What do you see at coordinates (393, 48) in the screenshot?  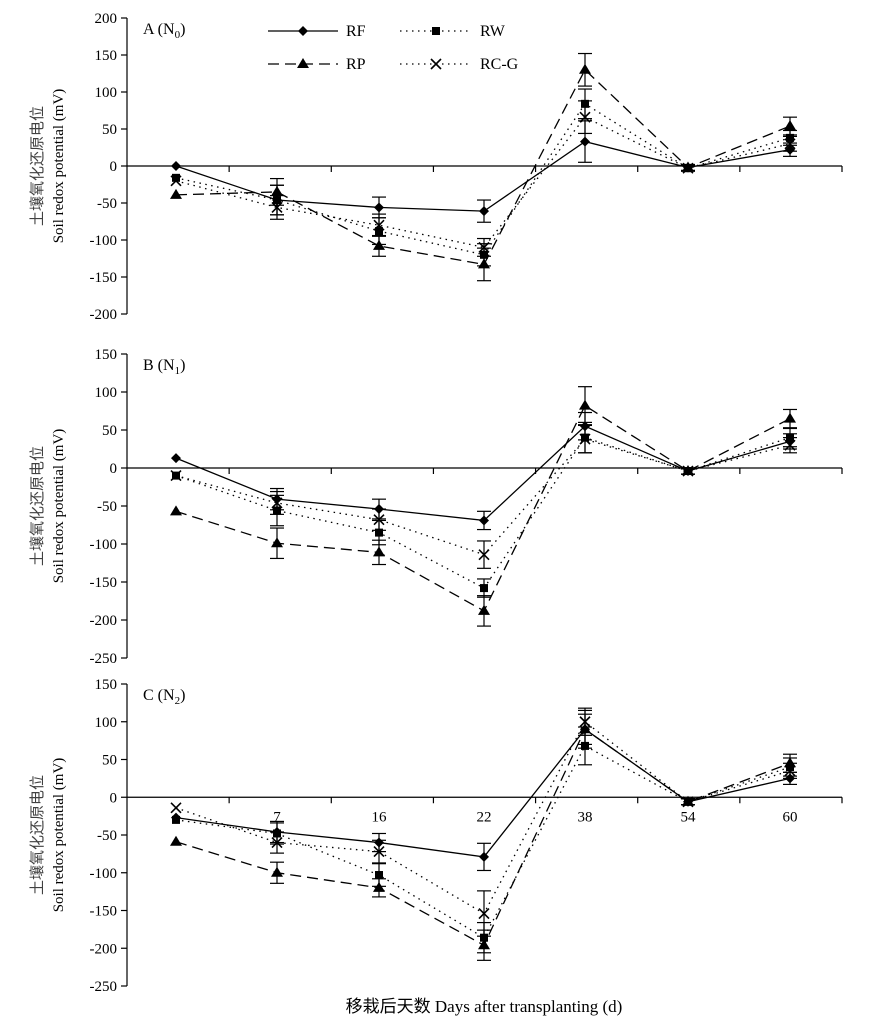 I see `legend: RF RW RP RC-G` at bounding box center [393, 48].